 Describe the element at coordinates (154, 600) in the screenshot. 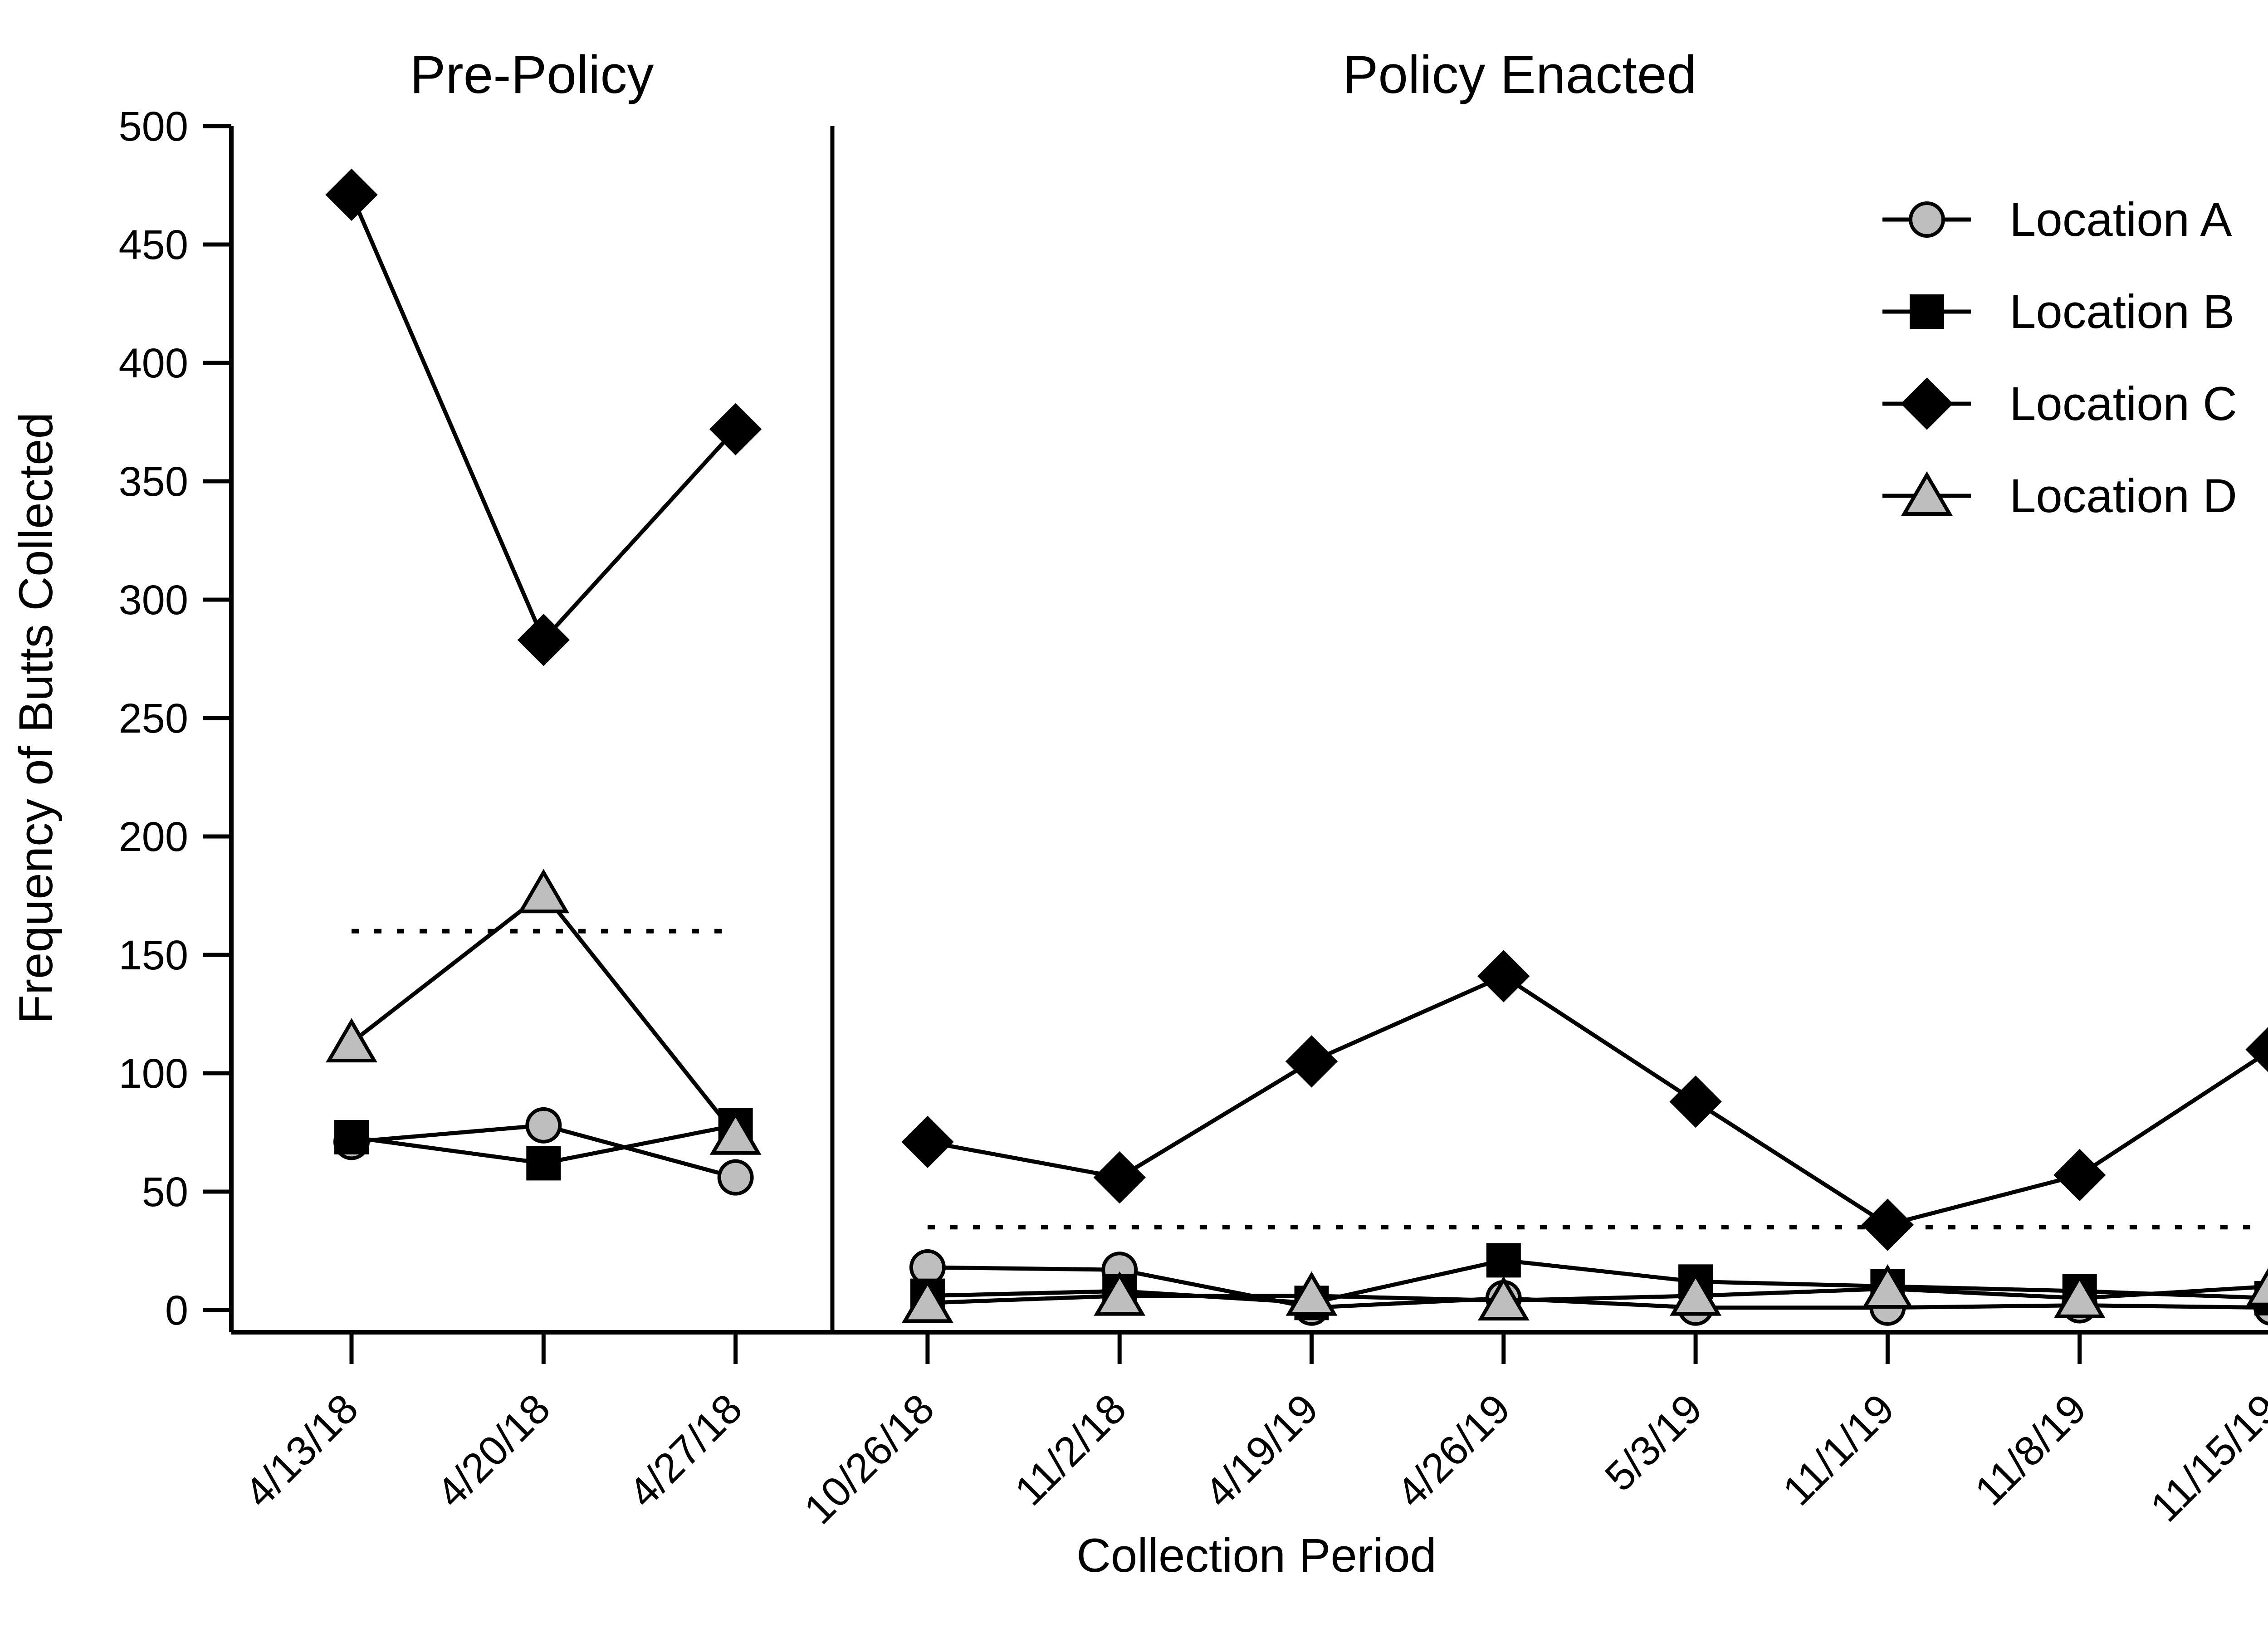

I see `y-tick-label: 300` at that location.